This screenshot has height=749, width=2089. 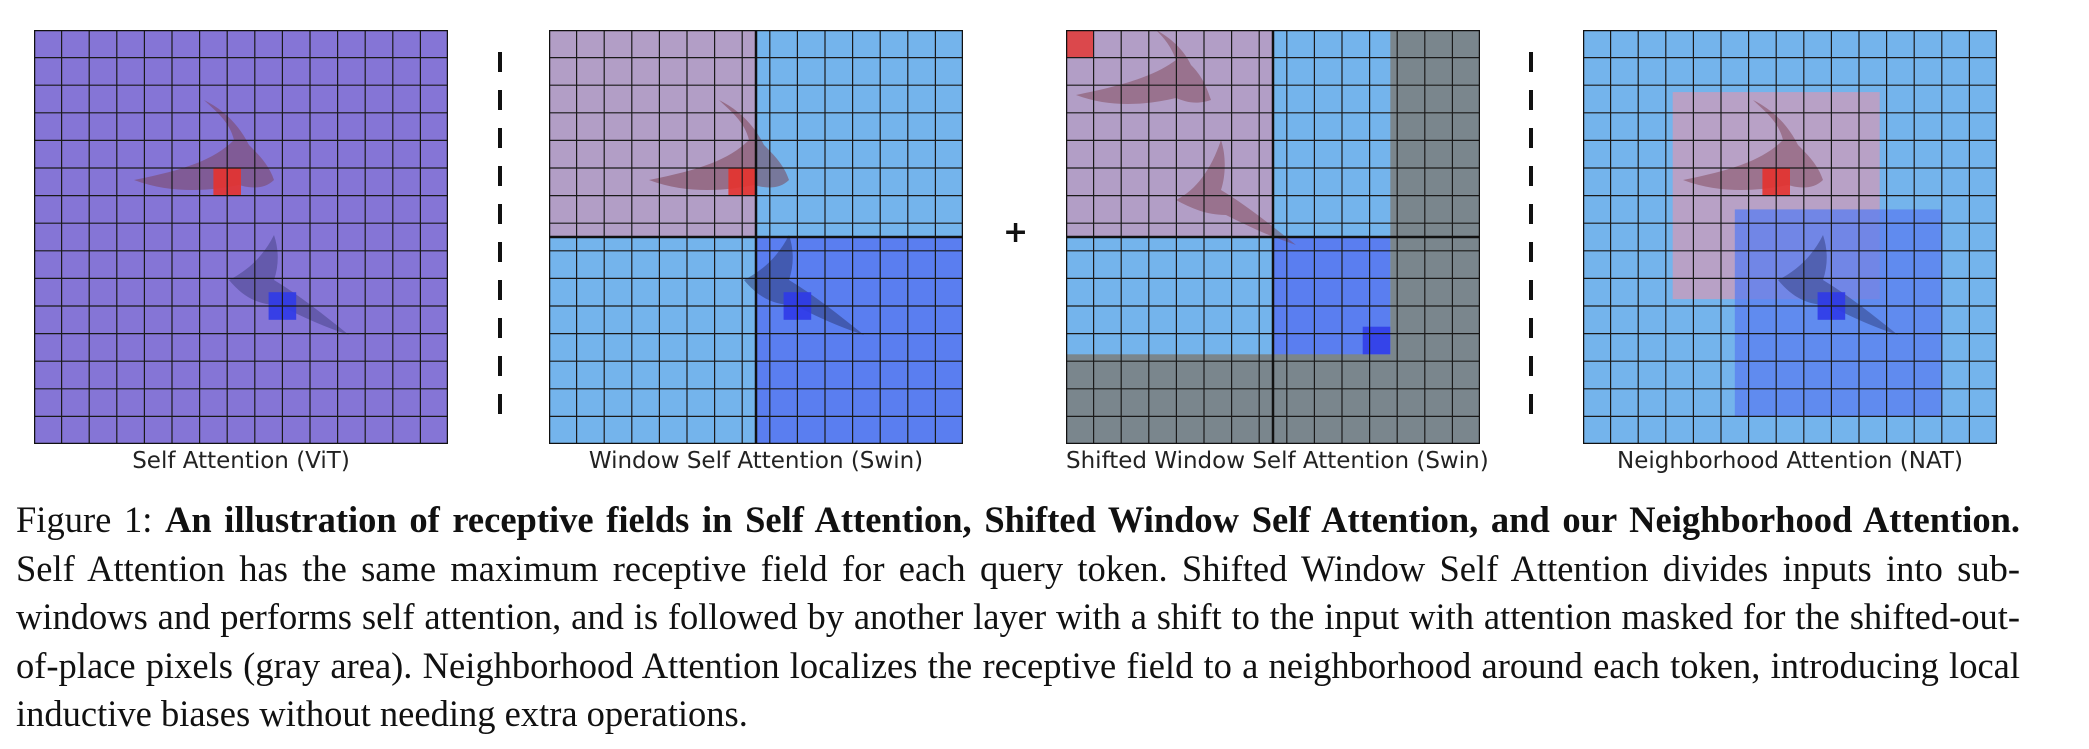 What do you see at coordinates (1277, 461) in the screenshot?
I see `panel-caption-shifted-swin: Shifted Window Self Attention (Swin)` at bounding box center [1277, 461].